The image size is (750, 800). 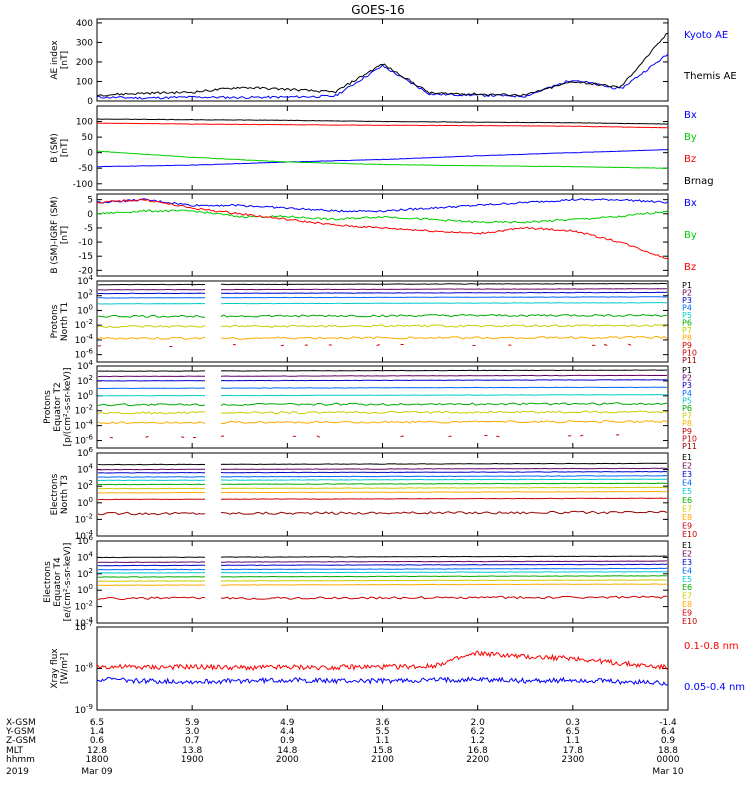 What do you see at coordinates (84, 63) in the screenshot?
I see `y-tick-label: 200` at bounding box center [84, 63].